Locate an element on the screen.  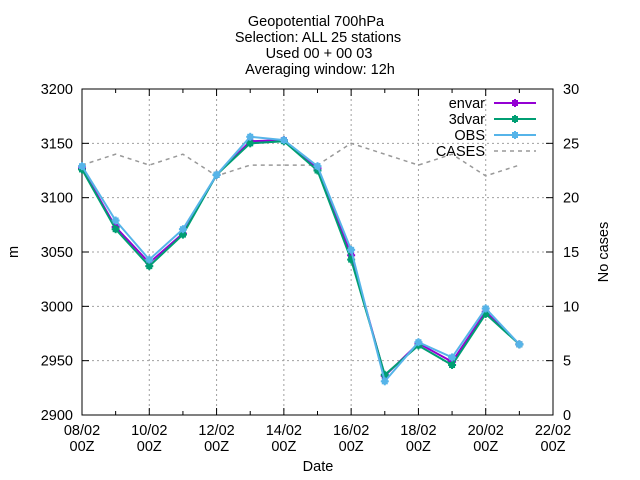
legend-marker-envar is located at coordinates (515, 103).